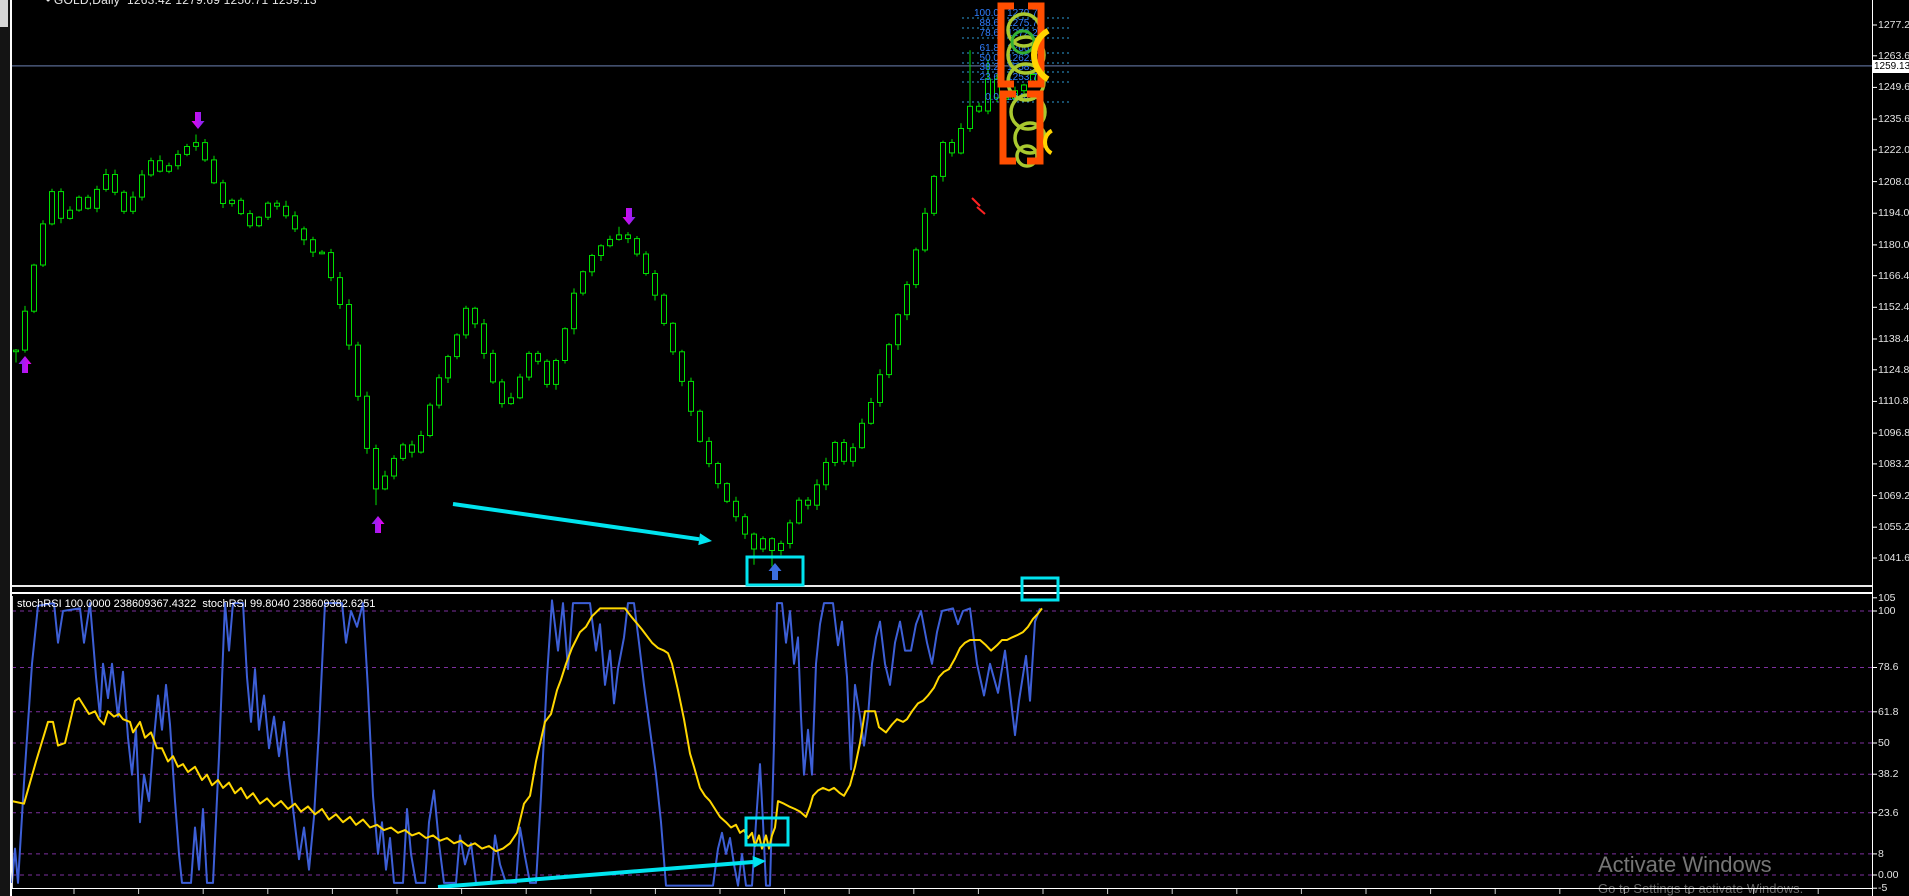 This screenshot has width=1909, height=896. What do you see at coordinates (1888, 774) in the screenshot?
I see `indicator-scale-label: 38.2` at bounding box center [1888, 774].